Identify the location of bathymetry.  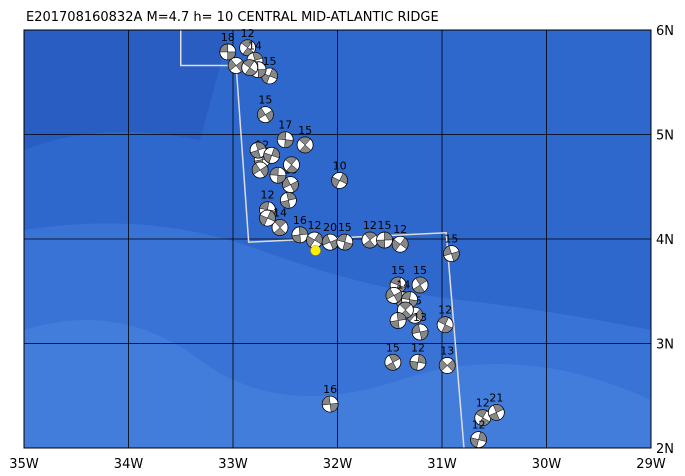
(127, 90).